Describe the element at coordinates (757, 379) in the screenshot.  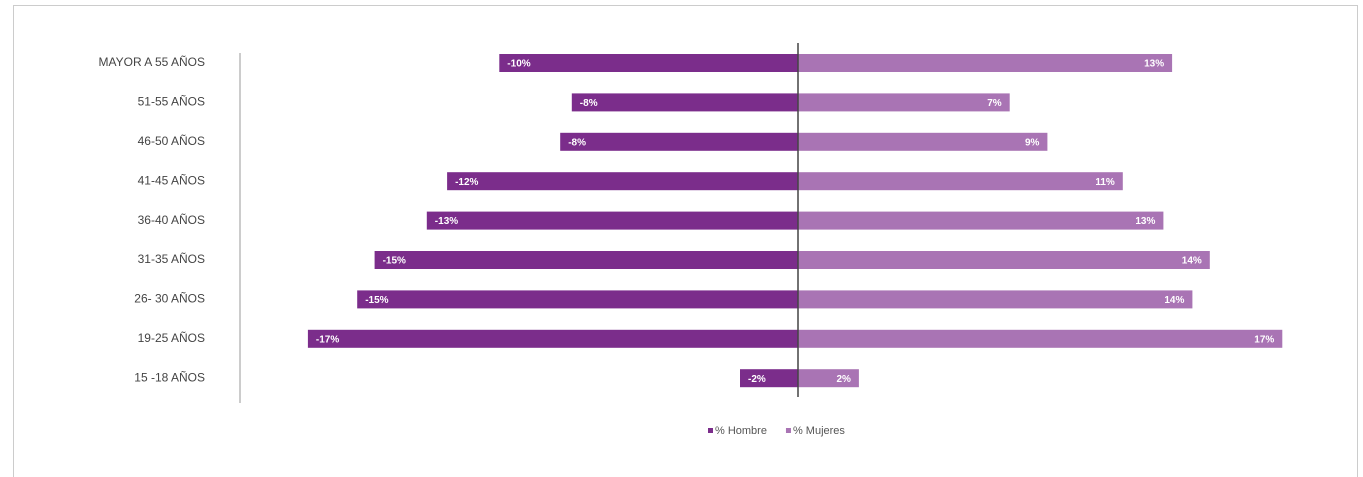
I see `value-label: -2%` at that location.